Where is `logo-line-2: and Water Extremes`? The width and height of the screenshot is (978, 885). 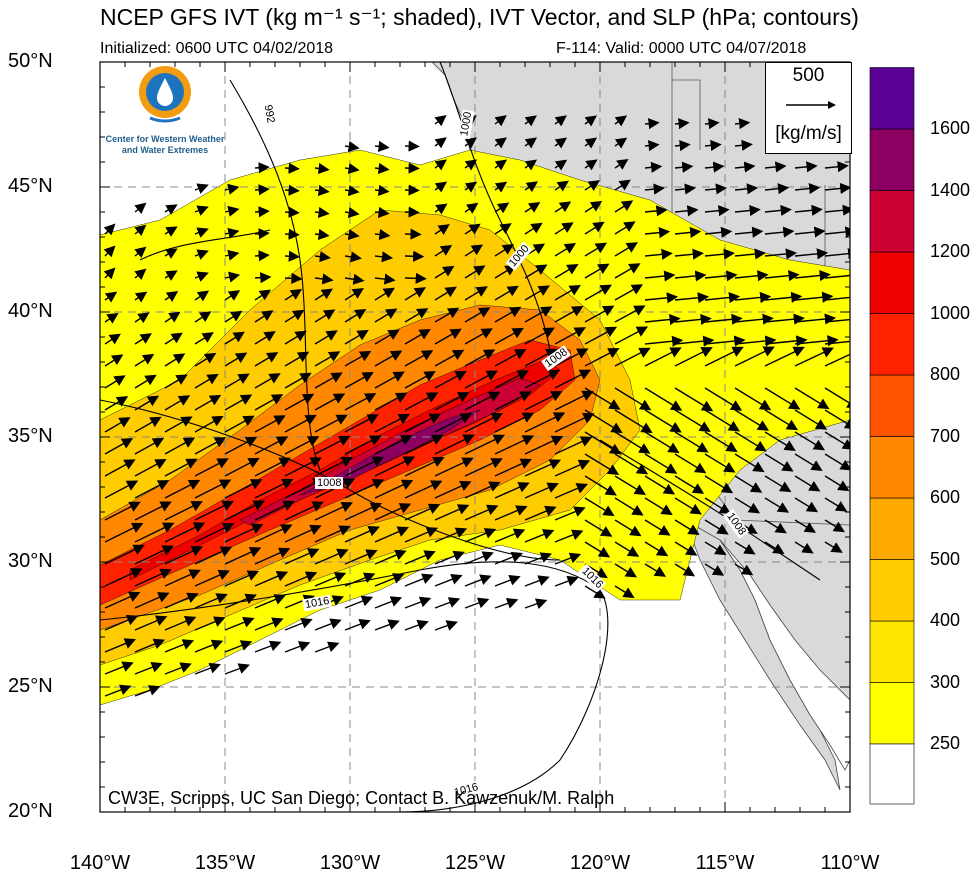 logo-line-2: and Water Extremes is located at coordinates (165, 150).